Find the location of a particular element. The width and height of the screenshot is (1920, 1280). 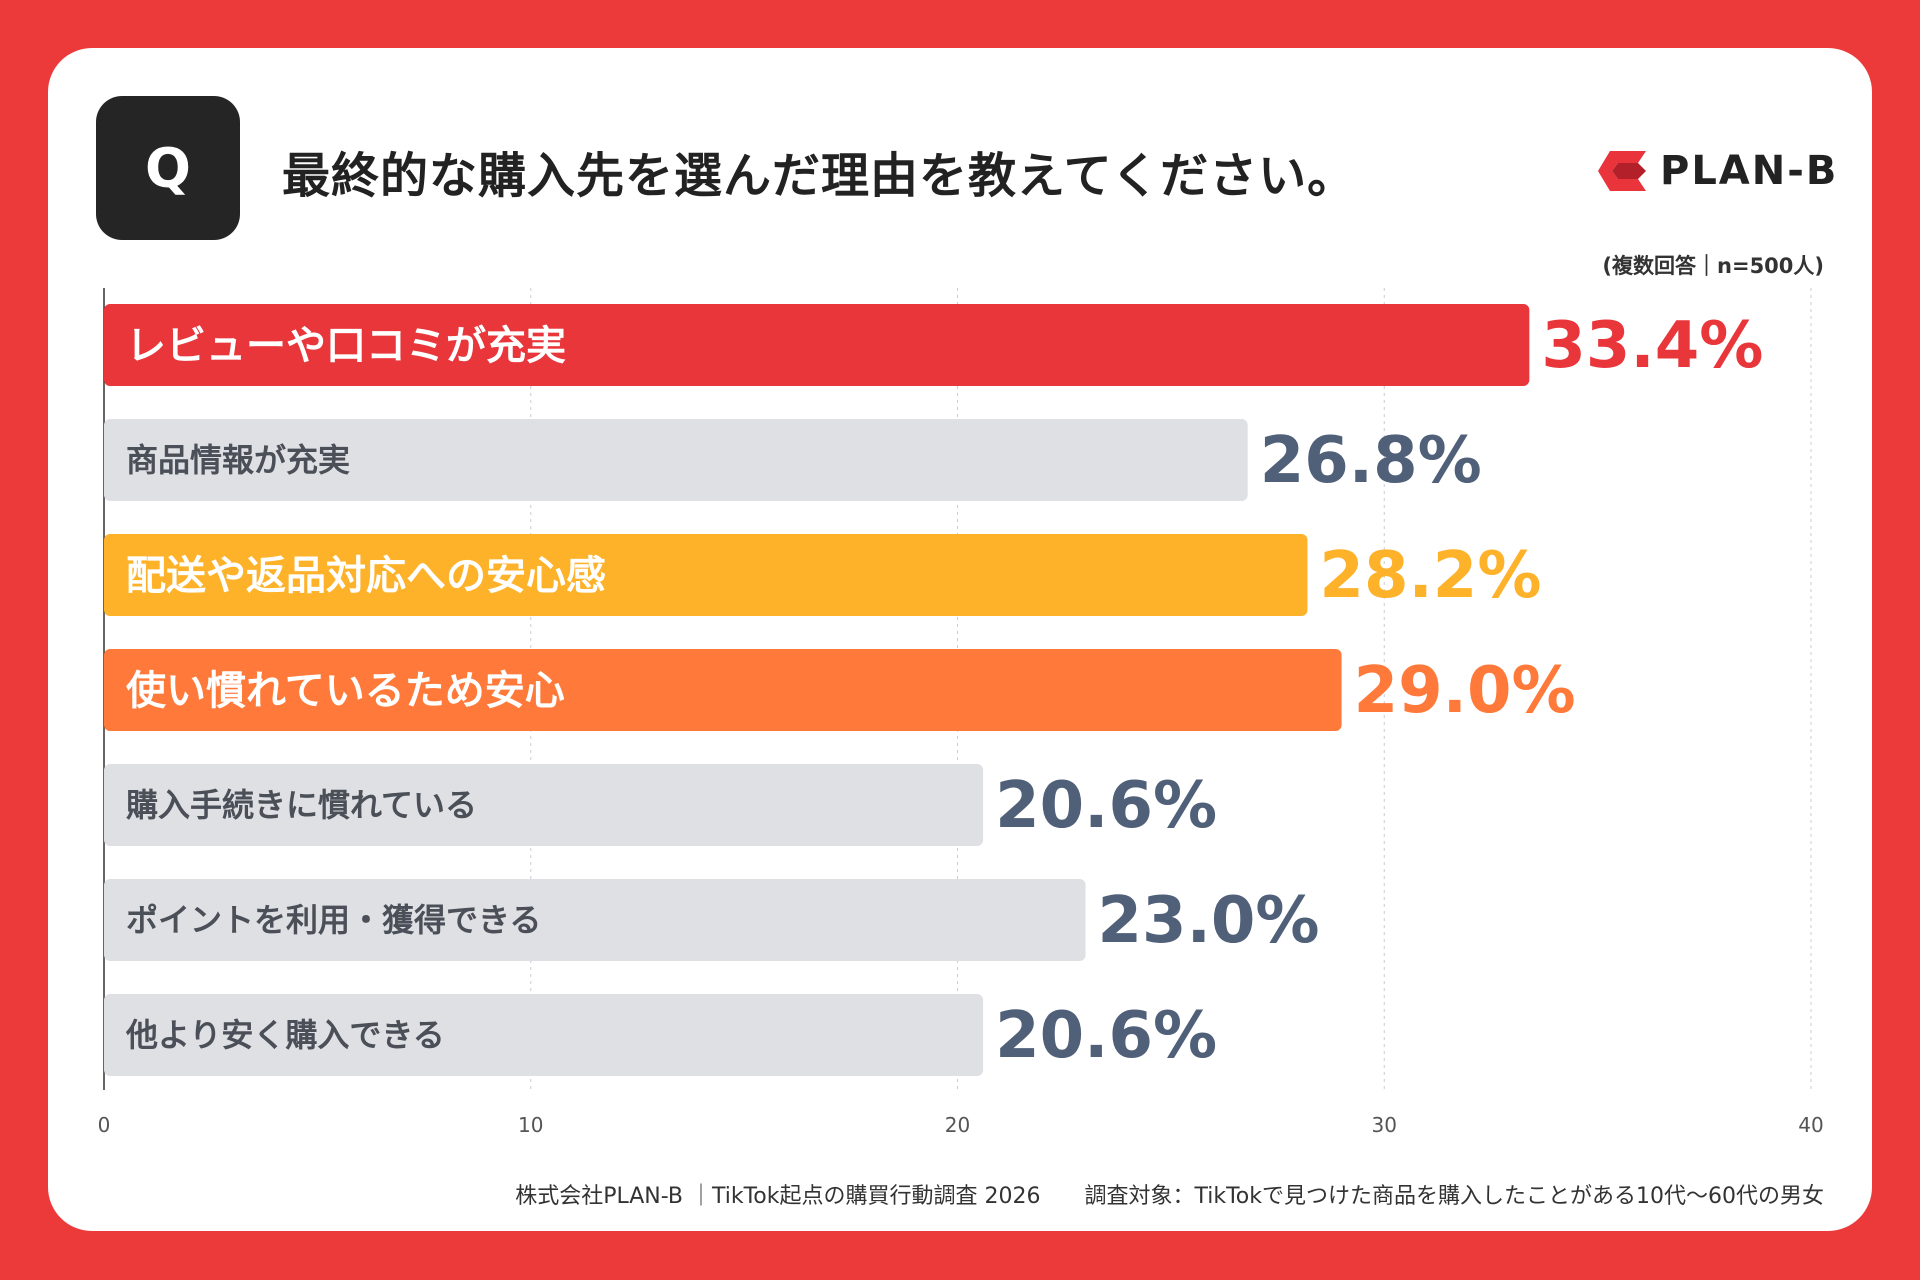

plan-b-logo-icon is located at coordinates (1622, 171).